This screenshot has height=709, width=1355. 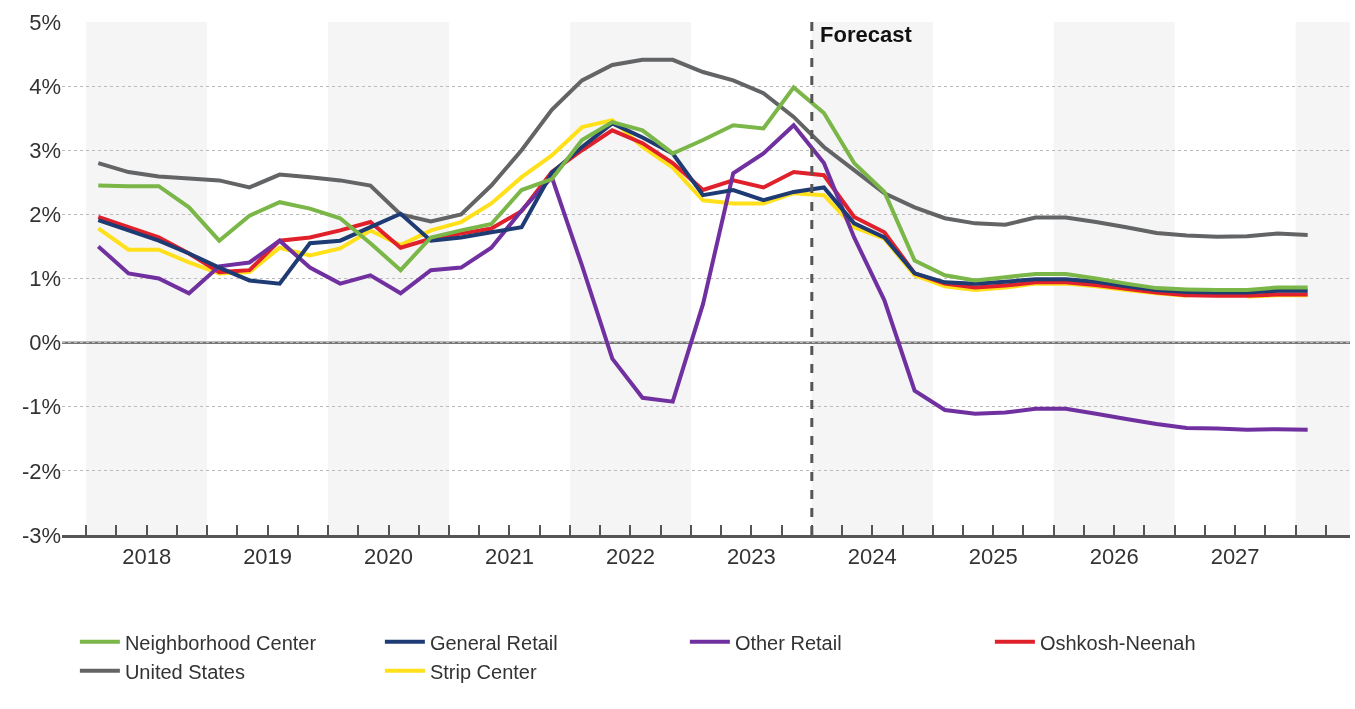 I want to click on x-tick-label: 2027, so click(x=1235, y=557).